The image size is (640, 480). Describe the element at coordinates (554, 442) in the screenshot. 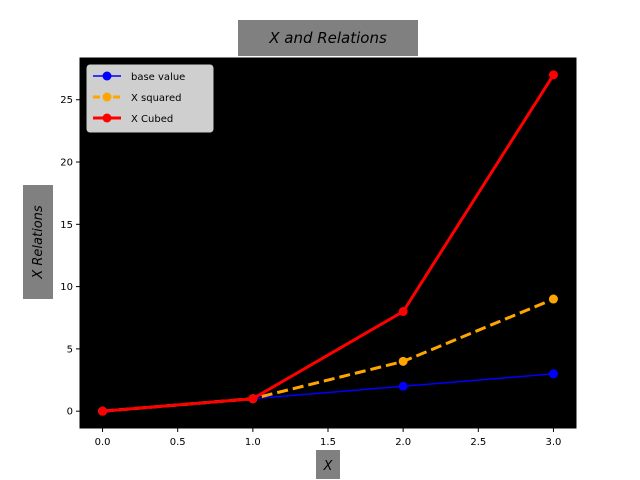

I see `x-tick-label: 3.0` at that location.